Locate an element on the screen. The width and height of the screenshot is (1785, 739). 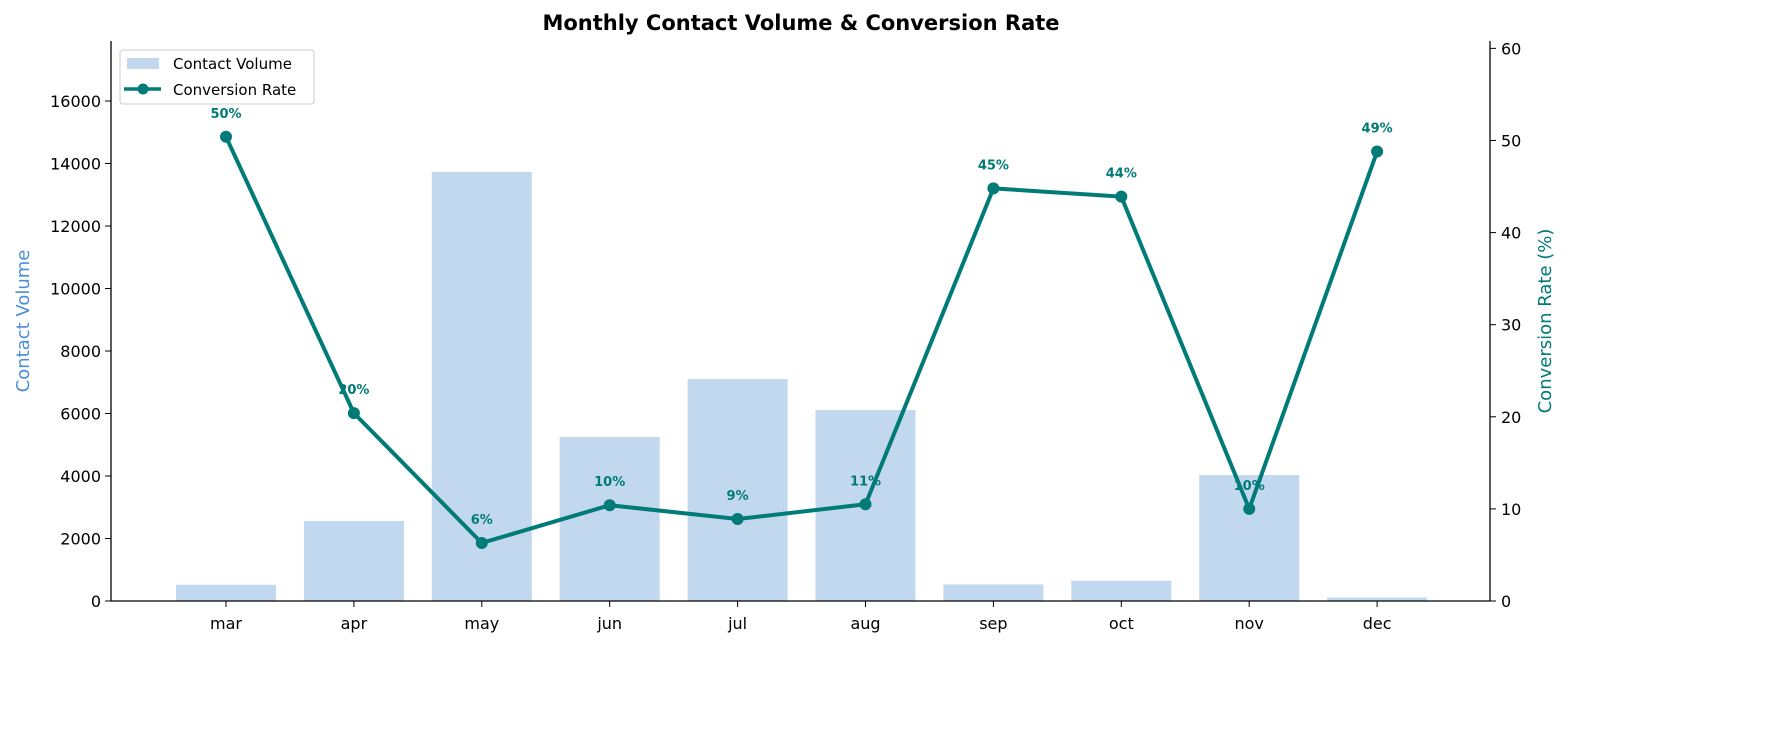
rate-data-label: 50% is located at coordinates (225, 114).